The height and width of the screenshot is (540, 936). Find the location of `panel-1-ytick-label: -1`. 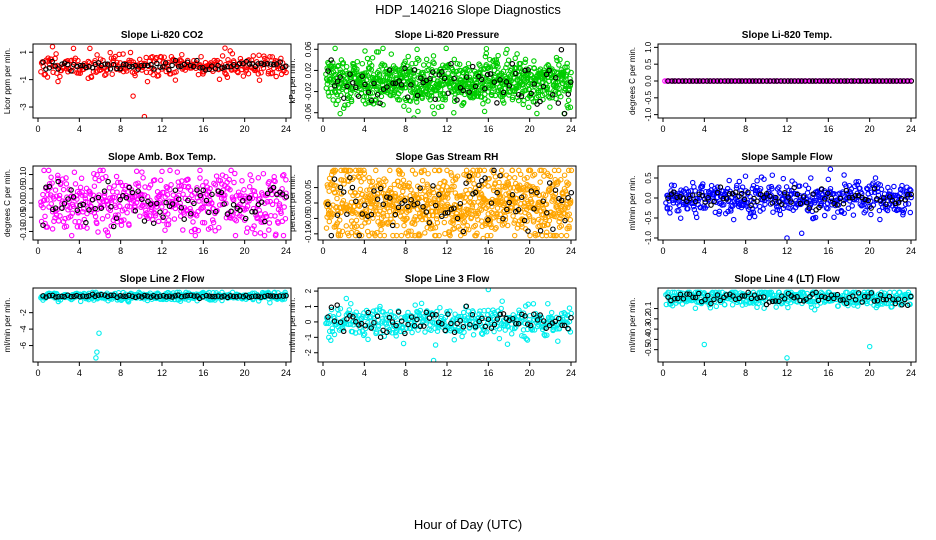

panel-1-ytick-label: -1 is located at coordinates (23, 80).